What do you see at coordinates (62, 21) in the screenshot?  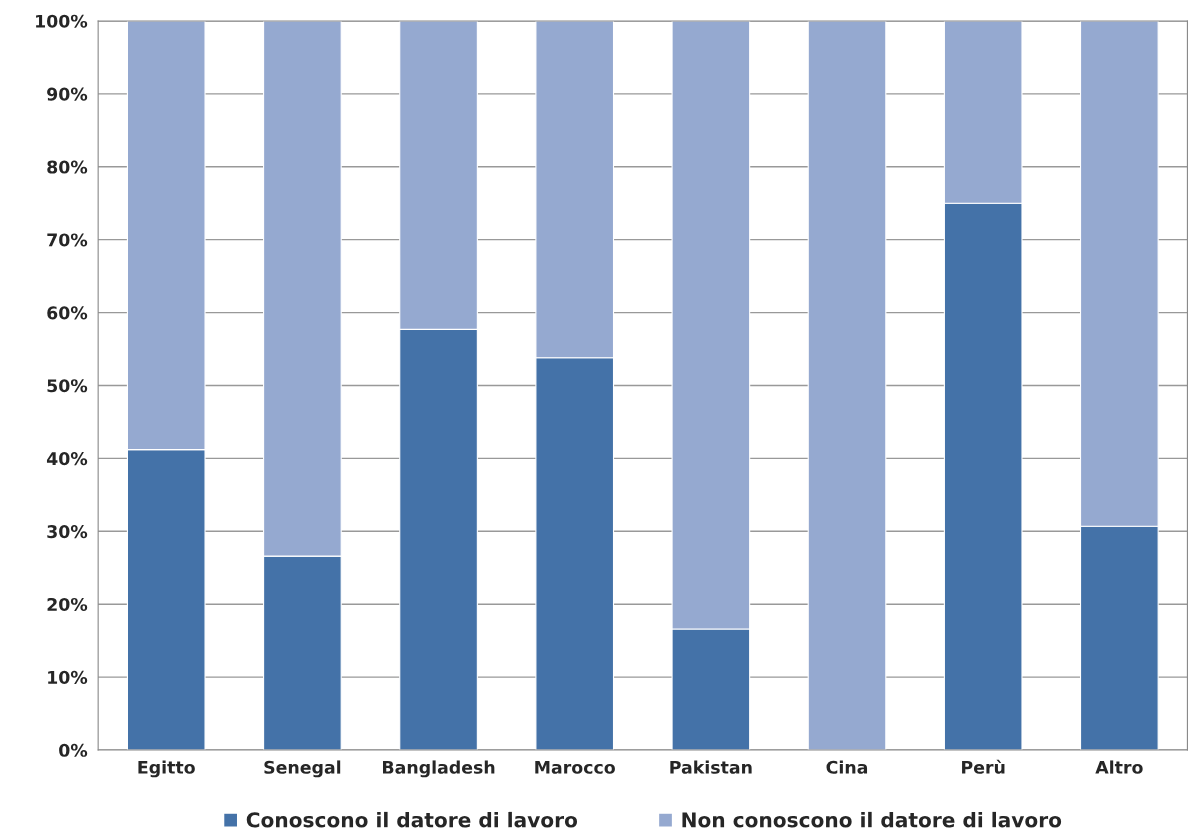 I see `y-tick-label: 100%` at bounding box center [62, 21].